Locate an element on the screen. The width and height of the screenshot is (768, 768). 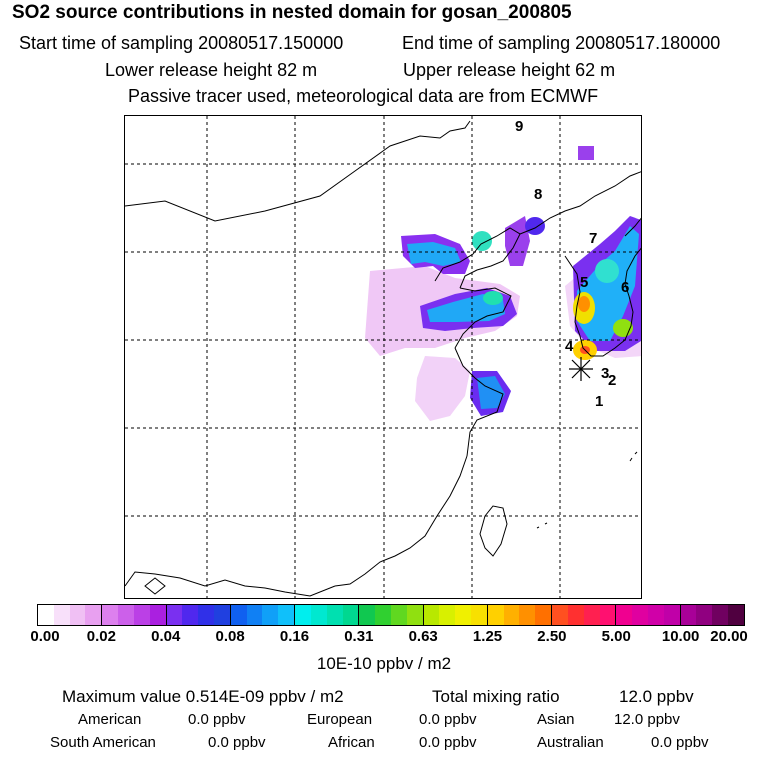
plume-orange-seoul is located at coordinates (584, 304).